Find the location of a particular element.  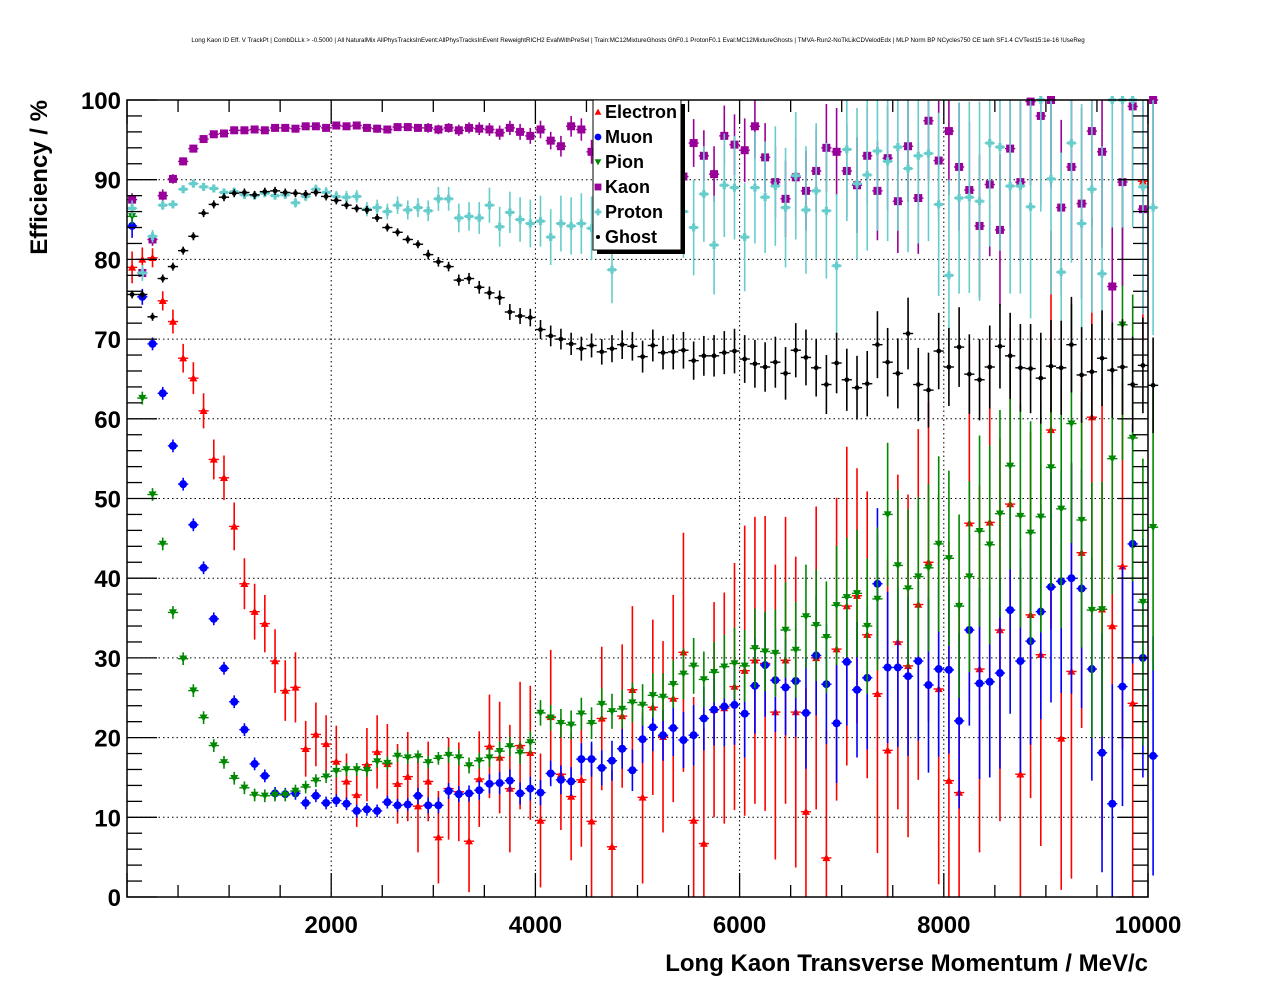

y-axis-title: Efficiency / % is located at coordinates (39, 177).